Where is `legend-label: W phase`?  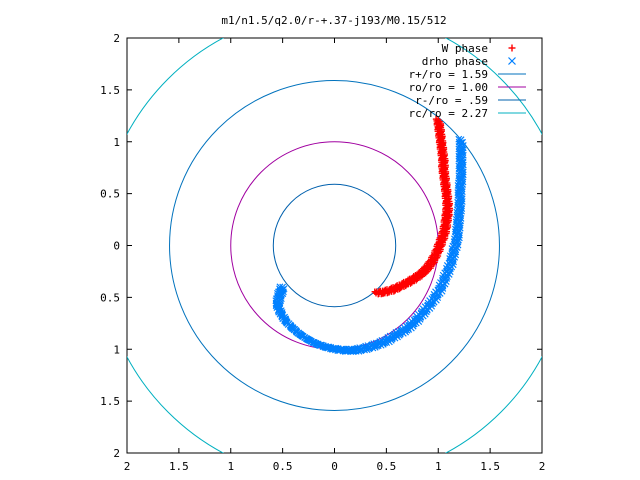 legend-label: W phase is located at coordinates (465, 48).